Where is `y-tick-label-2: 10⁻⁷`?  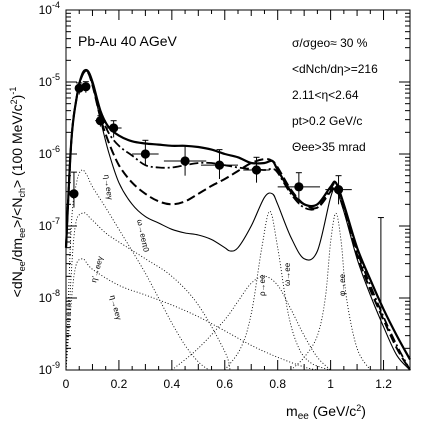
y-tick-label-2: 10⁻⁷ is located at coordinates (49, 224).